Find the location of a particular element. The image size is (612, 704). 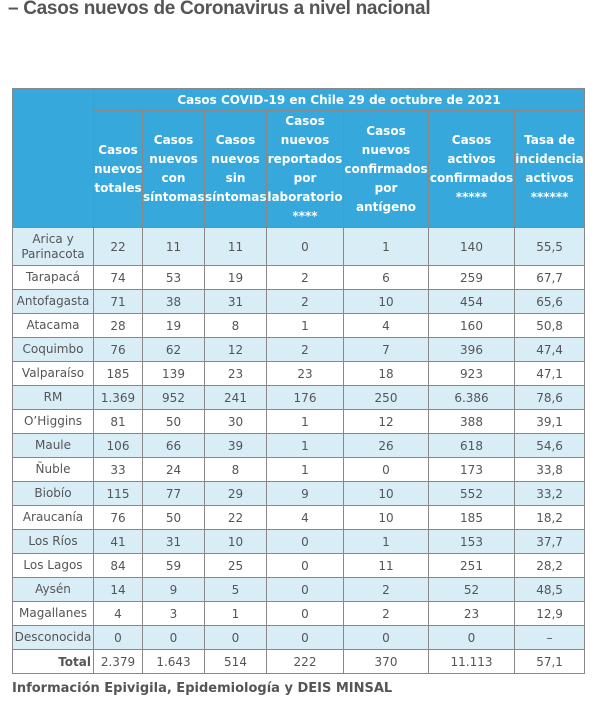

table-row: O’Higgins 81 50 30 1 12 388 39,1 is located at coordinates (299, 421).